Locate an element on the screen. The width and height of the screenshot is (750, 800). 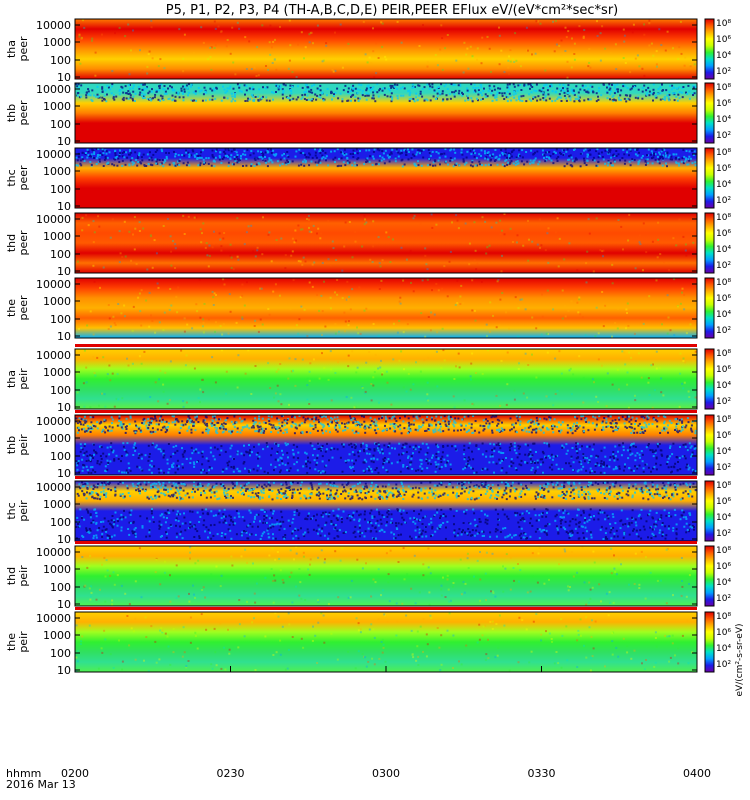
panel-the-peir: 10000 1000 100 10 the peir 10⁸ 10⁶ 10⁴ 10² is located at coordinates (368, 642).